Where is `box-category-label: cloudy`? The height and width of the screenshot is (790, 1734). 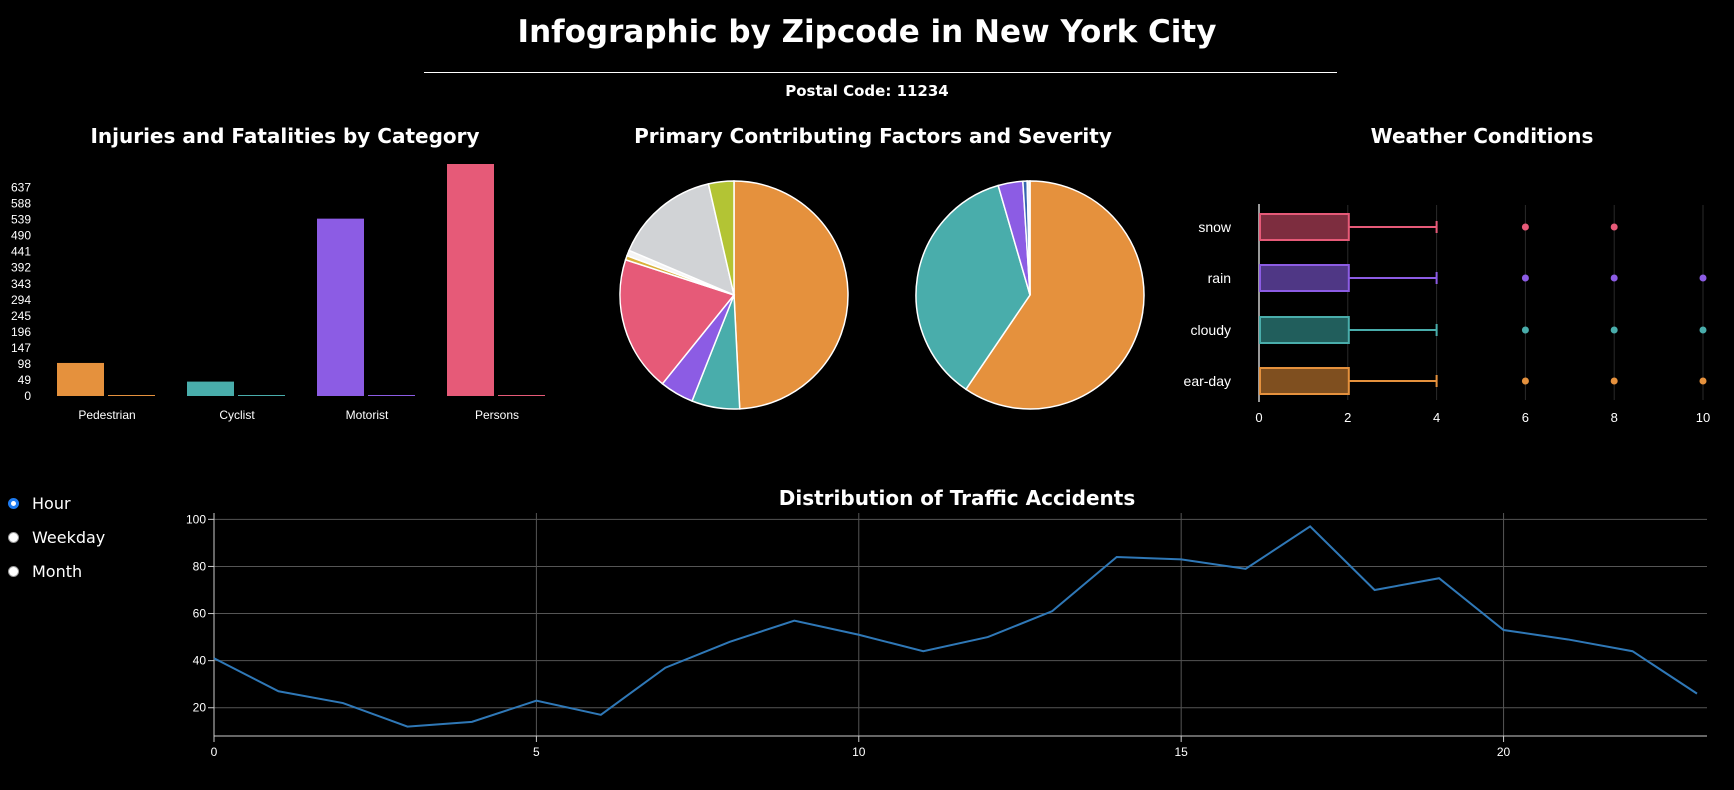 box-category-label: cloudy is located at coordinates (1211, 330).